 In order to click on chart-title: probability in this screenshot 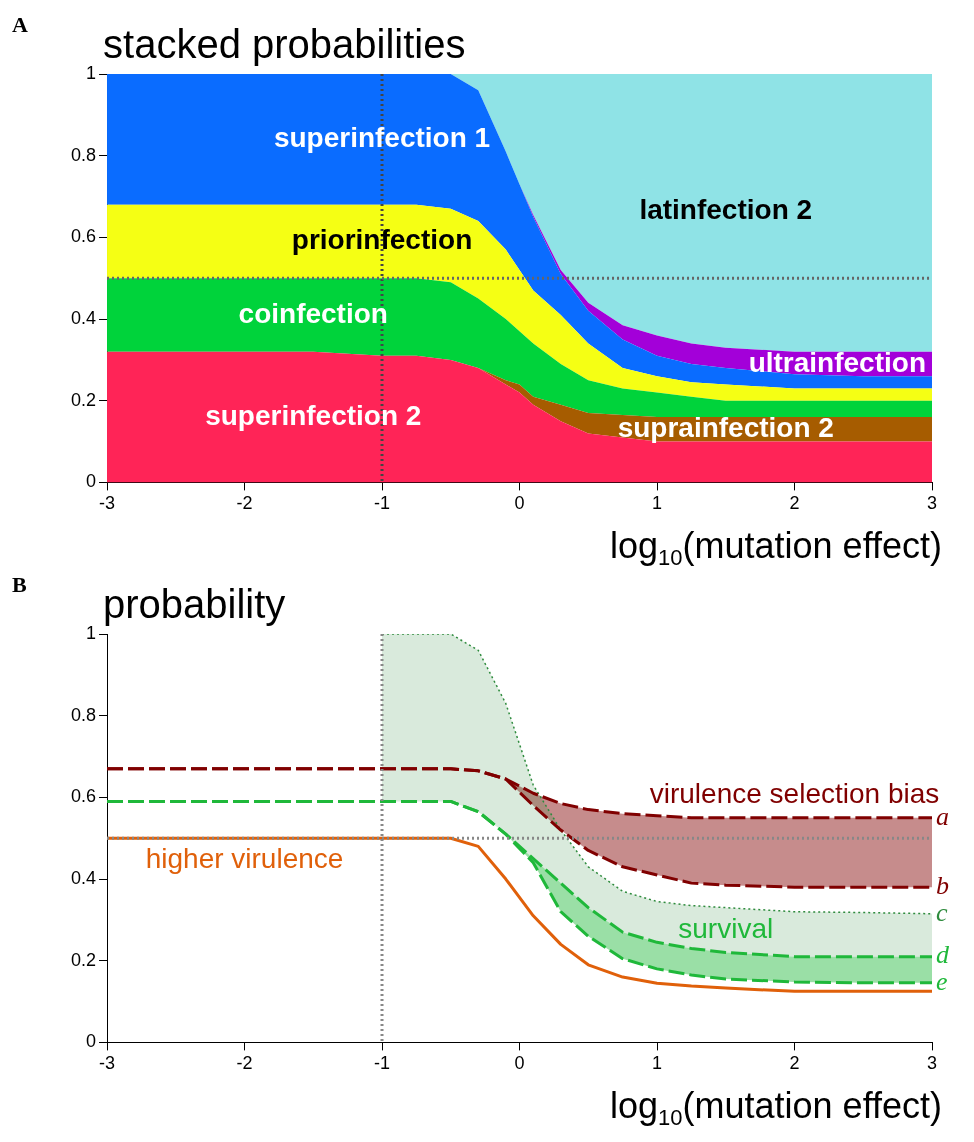, I will do `click(194, 604)`.